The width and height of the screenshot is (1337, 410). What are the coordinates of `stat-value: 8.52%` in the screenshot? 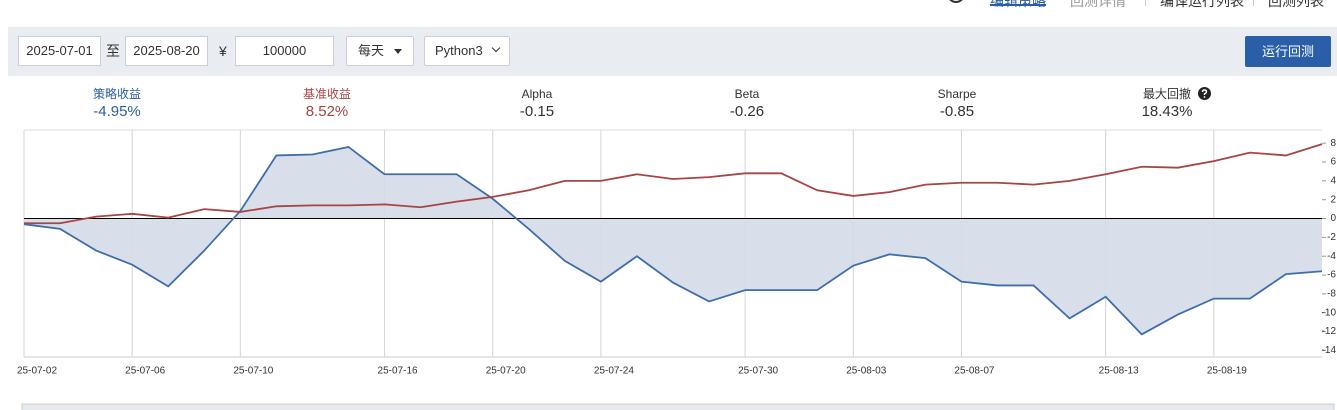 It's located at (327, 111).